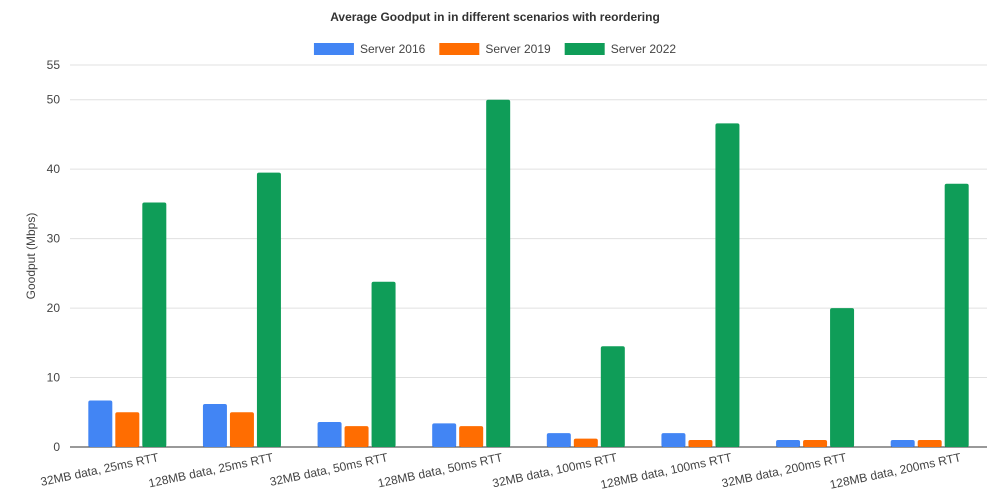 Image resolution: width=999 pixels, height=504 pixels. What do you see at coordinates (31, 256) in the screenshot?
I see `y-axis-label: Goodput (Mbps)` at bounding box center [31, 256].